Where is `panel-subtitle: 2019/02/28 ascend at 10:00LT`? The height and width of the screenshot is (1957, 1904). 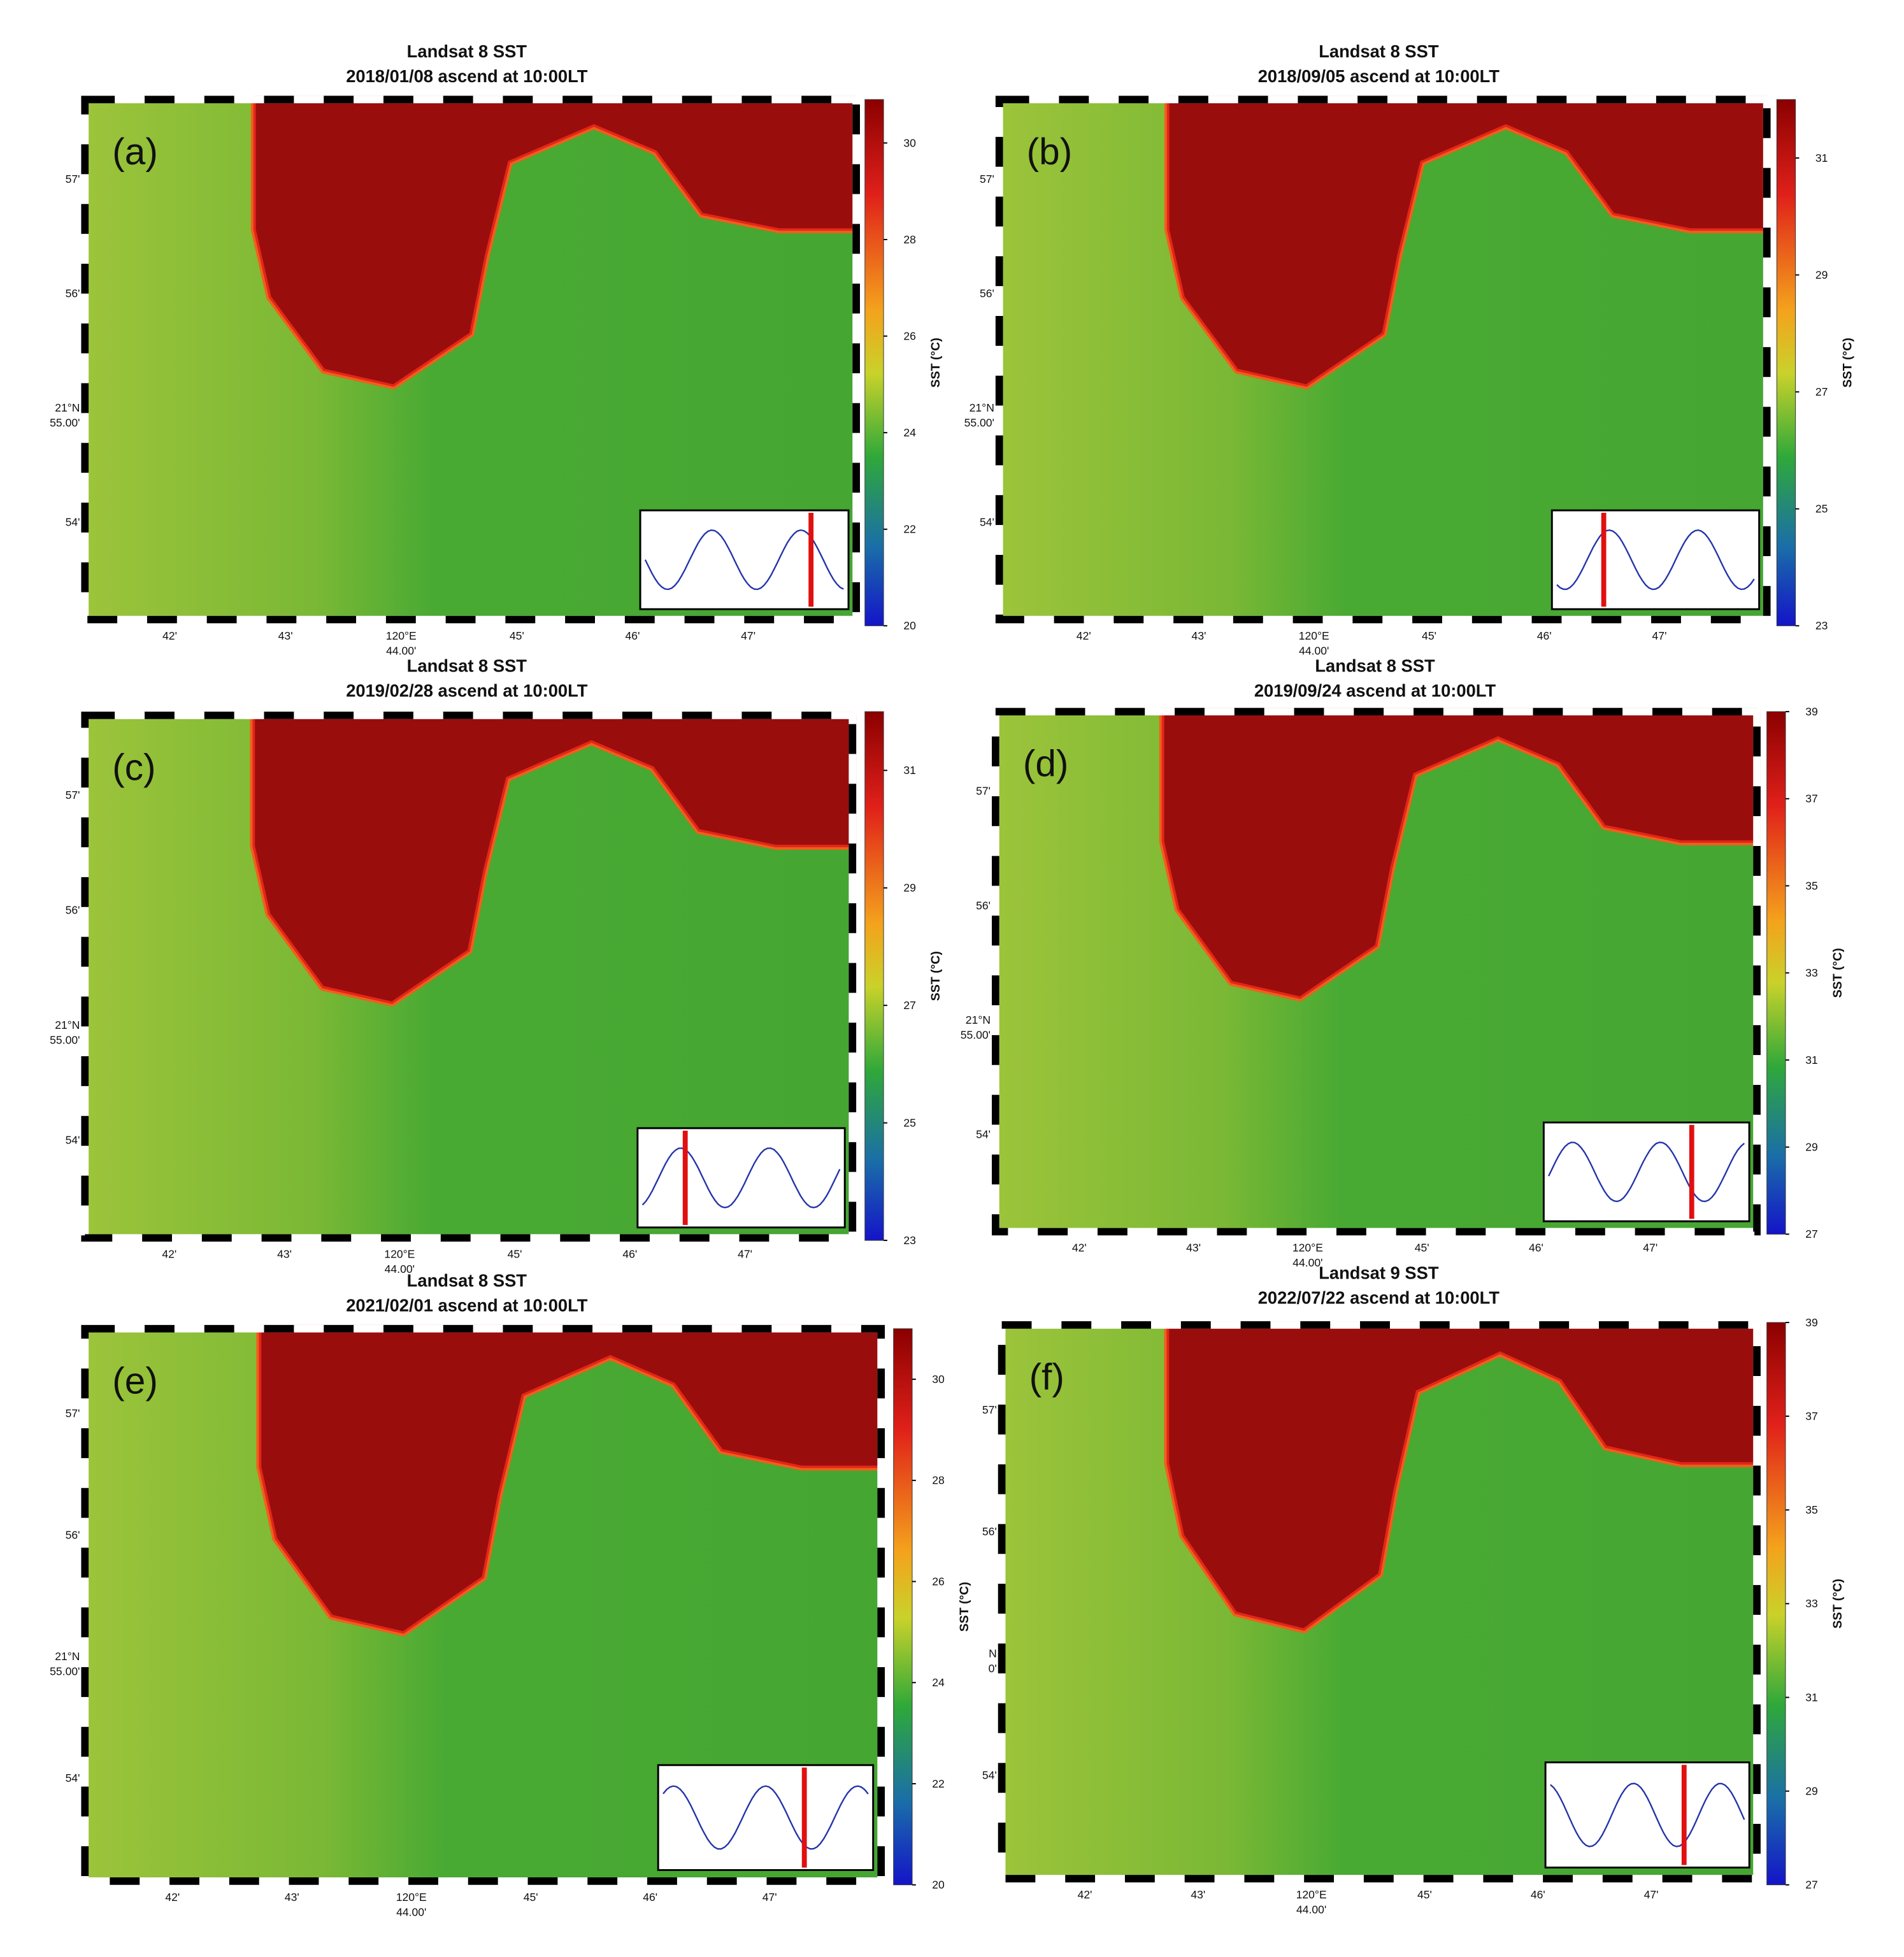
panel-subtitle: 2019/02/28 ascend at 10:00LT is located at coordinates (467, 691).